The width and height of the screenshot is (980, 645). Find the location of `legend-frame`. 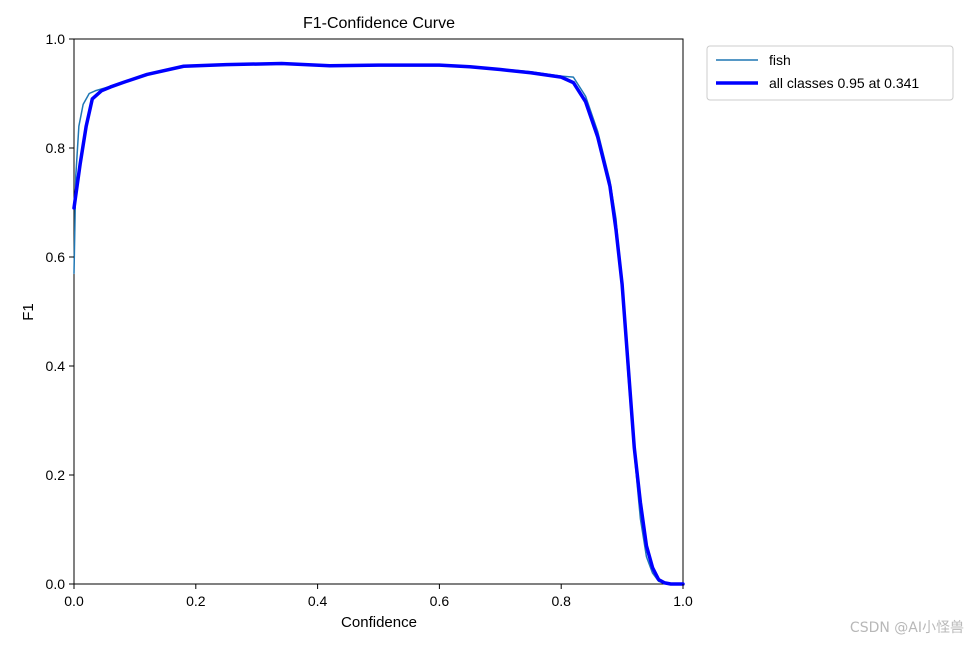

legend-frame is located at coordinates (830, 73).